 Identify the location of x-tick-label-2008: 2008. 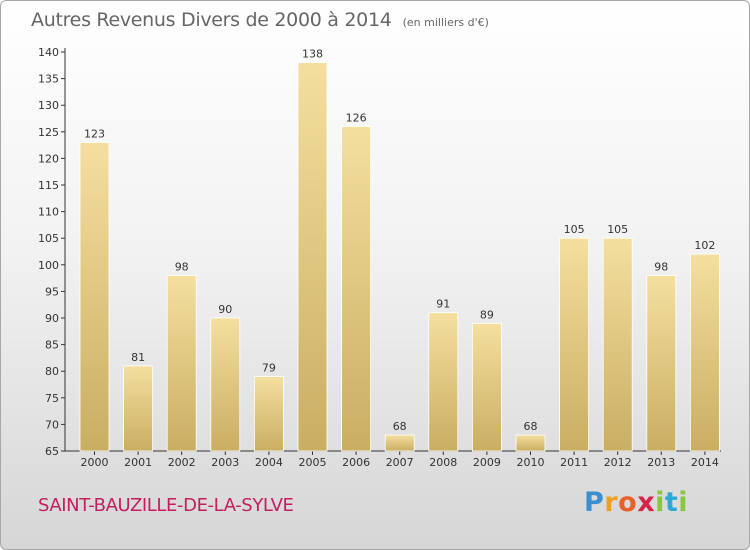
(443, 462).